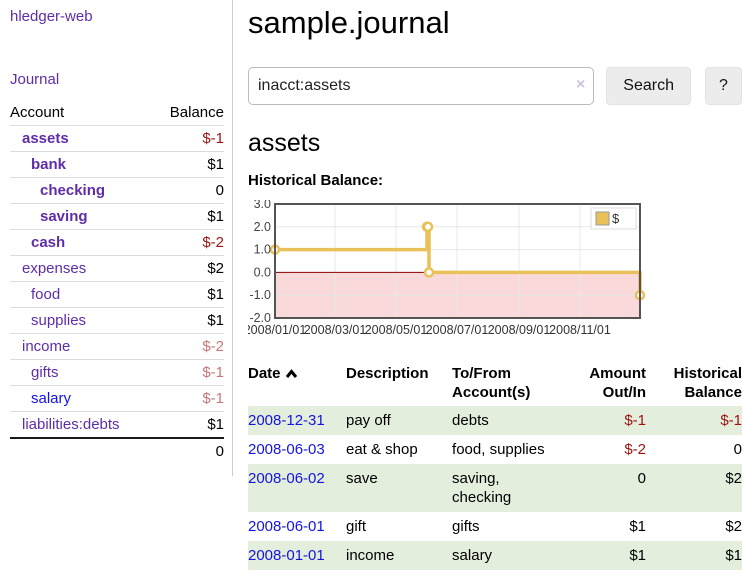 This screenshot has height=582, width=742. Describe the element at coordinates (368, 420) in the screenshot. I see `transaction-description: pay off` at that location.